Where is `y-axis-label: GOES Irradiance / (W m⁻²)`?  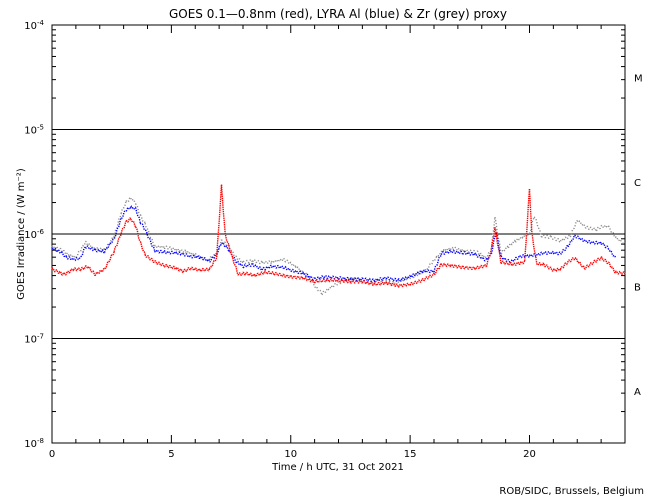
y-axis-label: GOES Irradiance / (W m⁻²) is located at coordinates (21, 234).